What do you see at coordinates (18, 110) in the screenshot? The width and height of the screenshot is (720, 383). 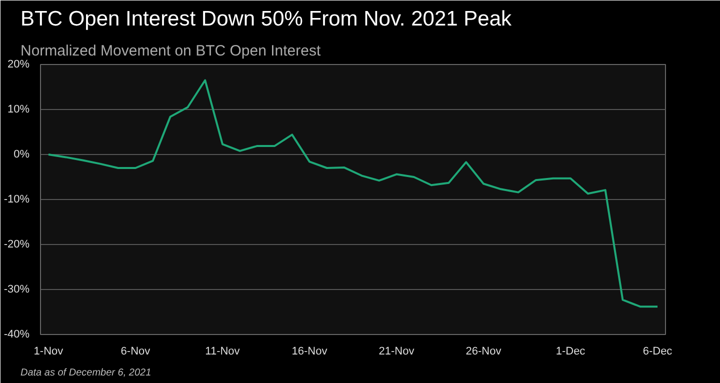 I see `y-tick-label: 10%` at bounding box center [18, 110].